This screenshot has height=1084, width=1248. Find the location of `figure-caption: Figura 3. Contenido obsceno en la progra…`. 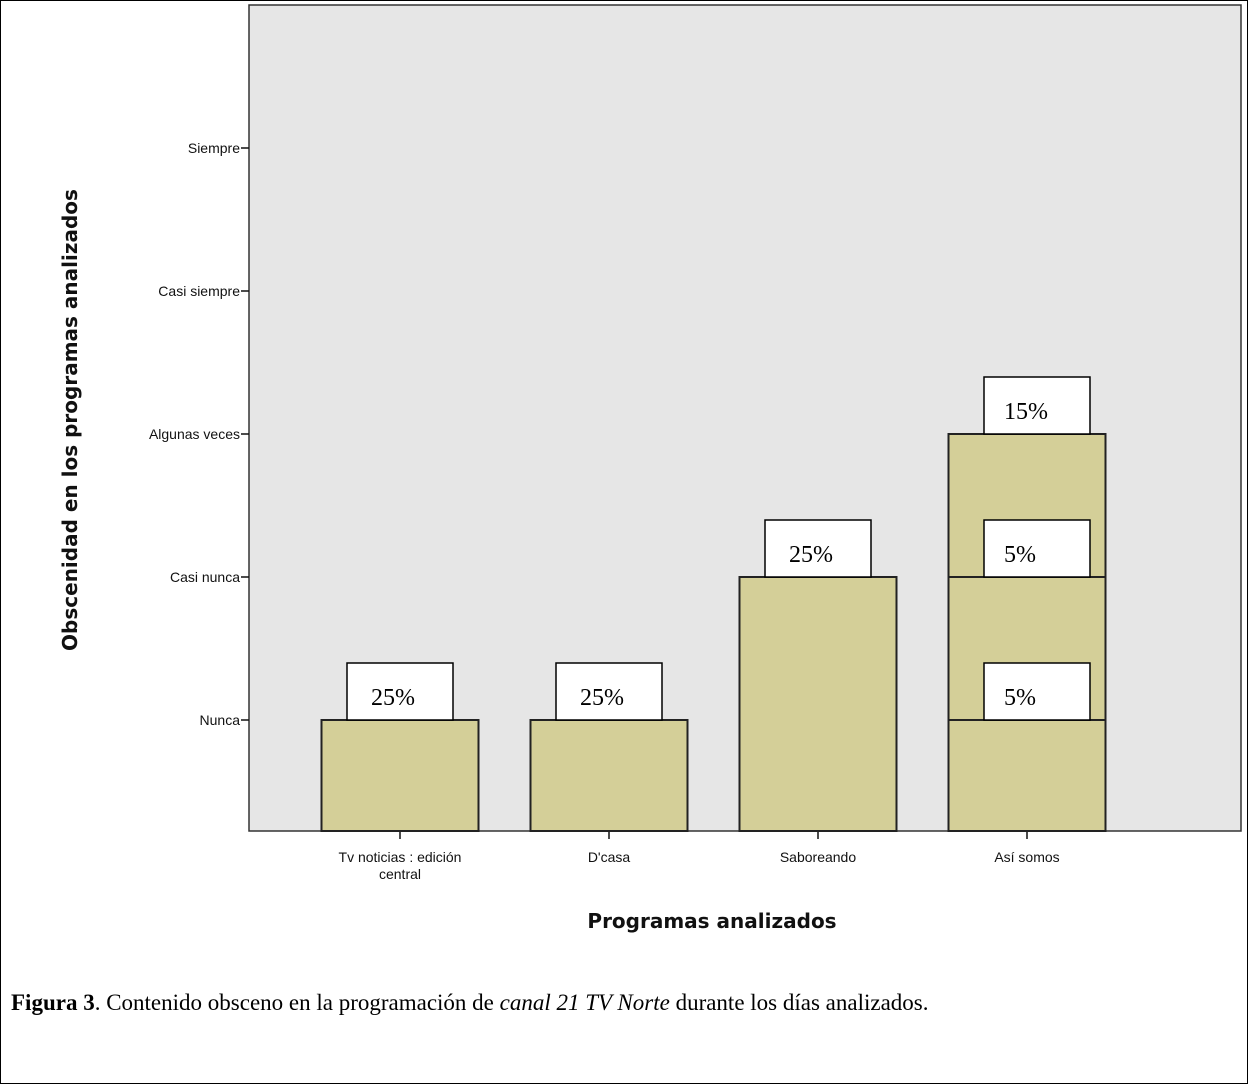

figure-caption: Figura 3. Contenido obsceno en la progra… is located at coordinates (621, 1003).